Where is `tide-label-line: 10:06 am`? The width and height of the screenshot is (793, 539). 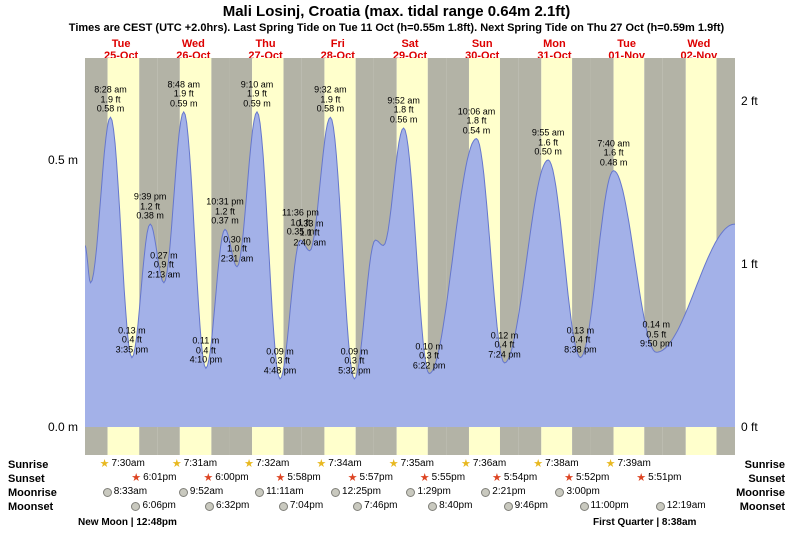 tide-label-line: 10:06 am is located at coordinates (476, 111).